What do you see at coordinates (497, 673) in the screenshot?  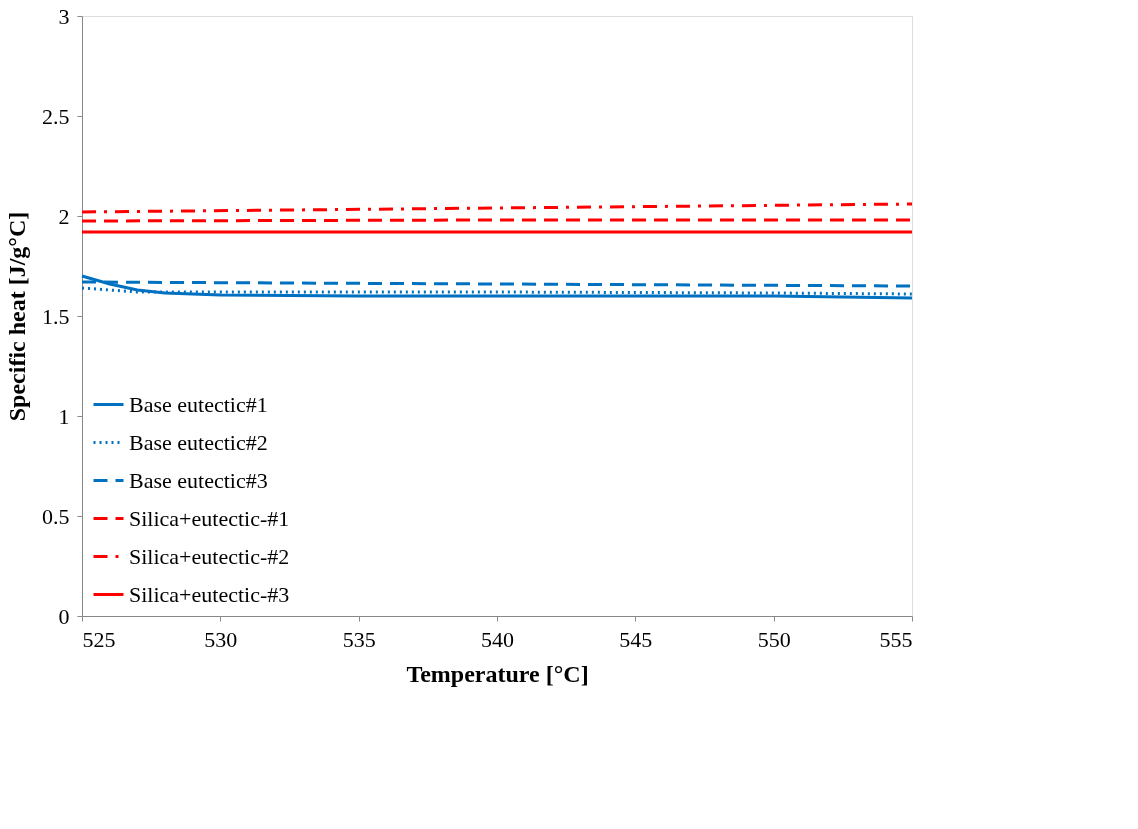 I see `x-axis-title: Temperature [°C]` at bounding box center [497, 673].